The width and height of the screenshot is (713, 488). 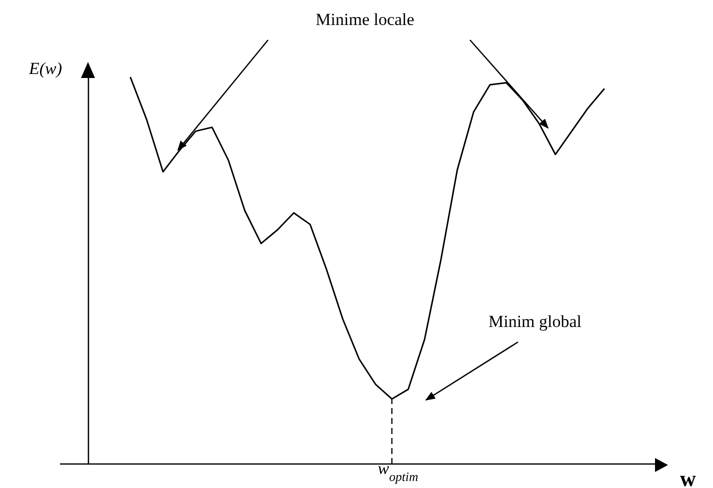 What do you see at coordinates (535, 321) in the screenshot?
I see `annotation: Minim global` at bounding box center [535, 321].